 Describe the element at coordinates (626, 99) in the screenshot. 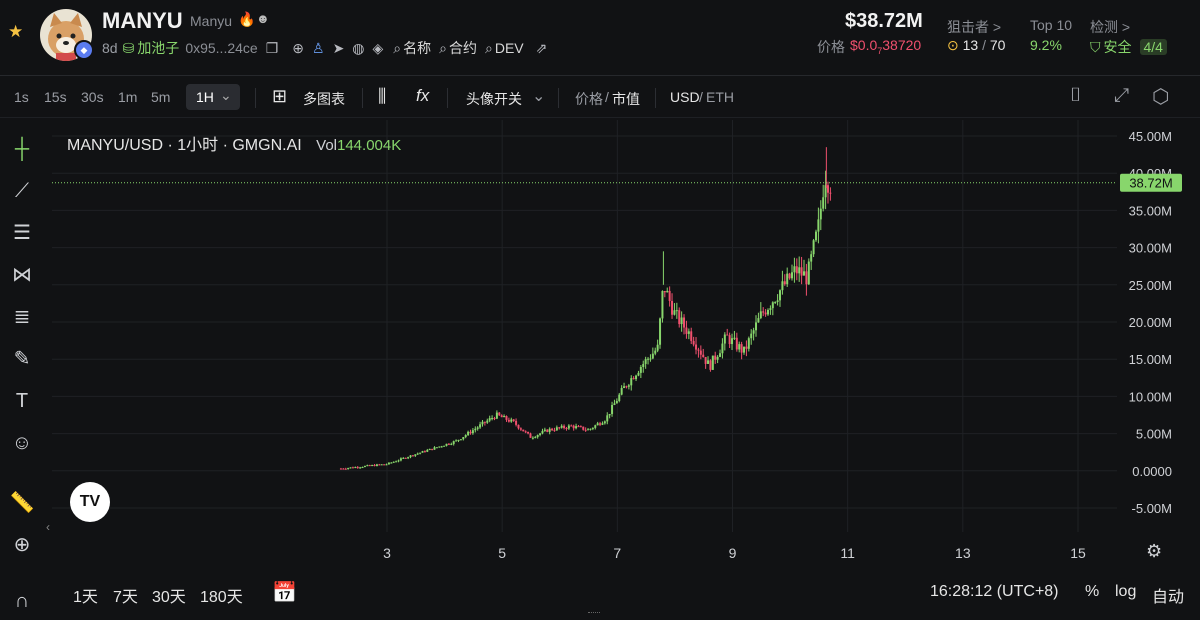

I see `mcap-mode-option: 市值` at that location.